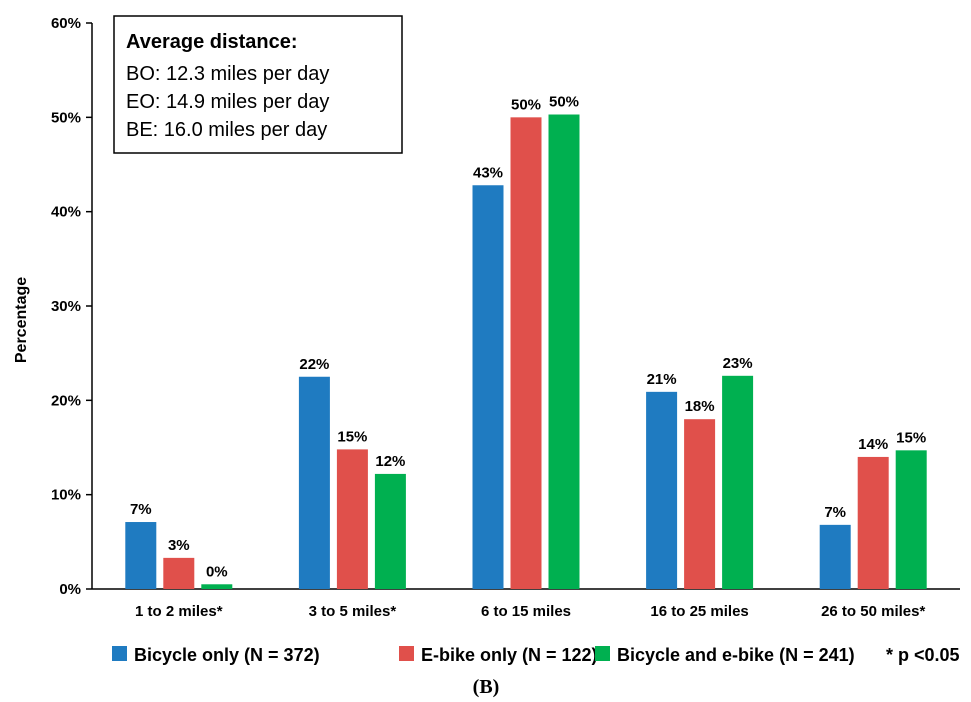 This screenshot has width=971, height=702. Describe the element at coordinates (66, 495) in the screenshot. I see `y-tick-label: 10%` at that location.